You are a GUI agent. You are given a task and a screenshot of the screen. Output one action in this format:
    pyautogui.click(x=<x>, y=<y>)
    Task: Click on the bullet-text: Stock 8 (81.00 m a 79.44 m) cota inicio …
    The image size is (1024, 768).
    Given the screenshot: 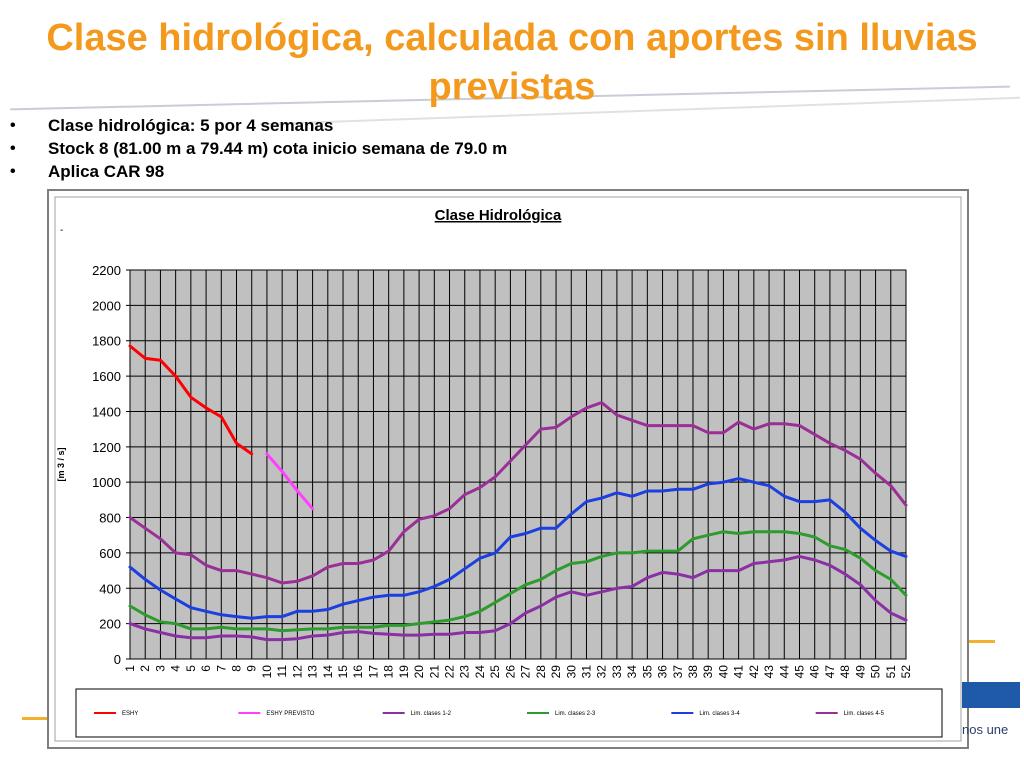 What is the action you would take?
    pyautogui.click(x=278, y=148)
    